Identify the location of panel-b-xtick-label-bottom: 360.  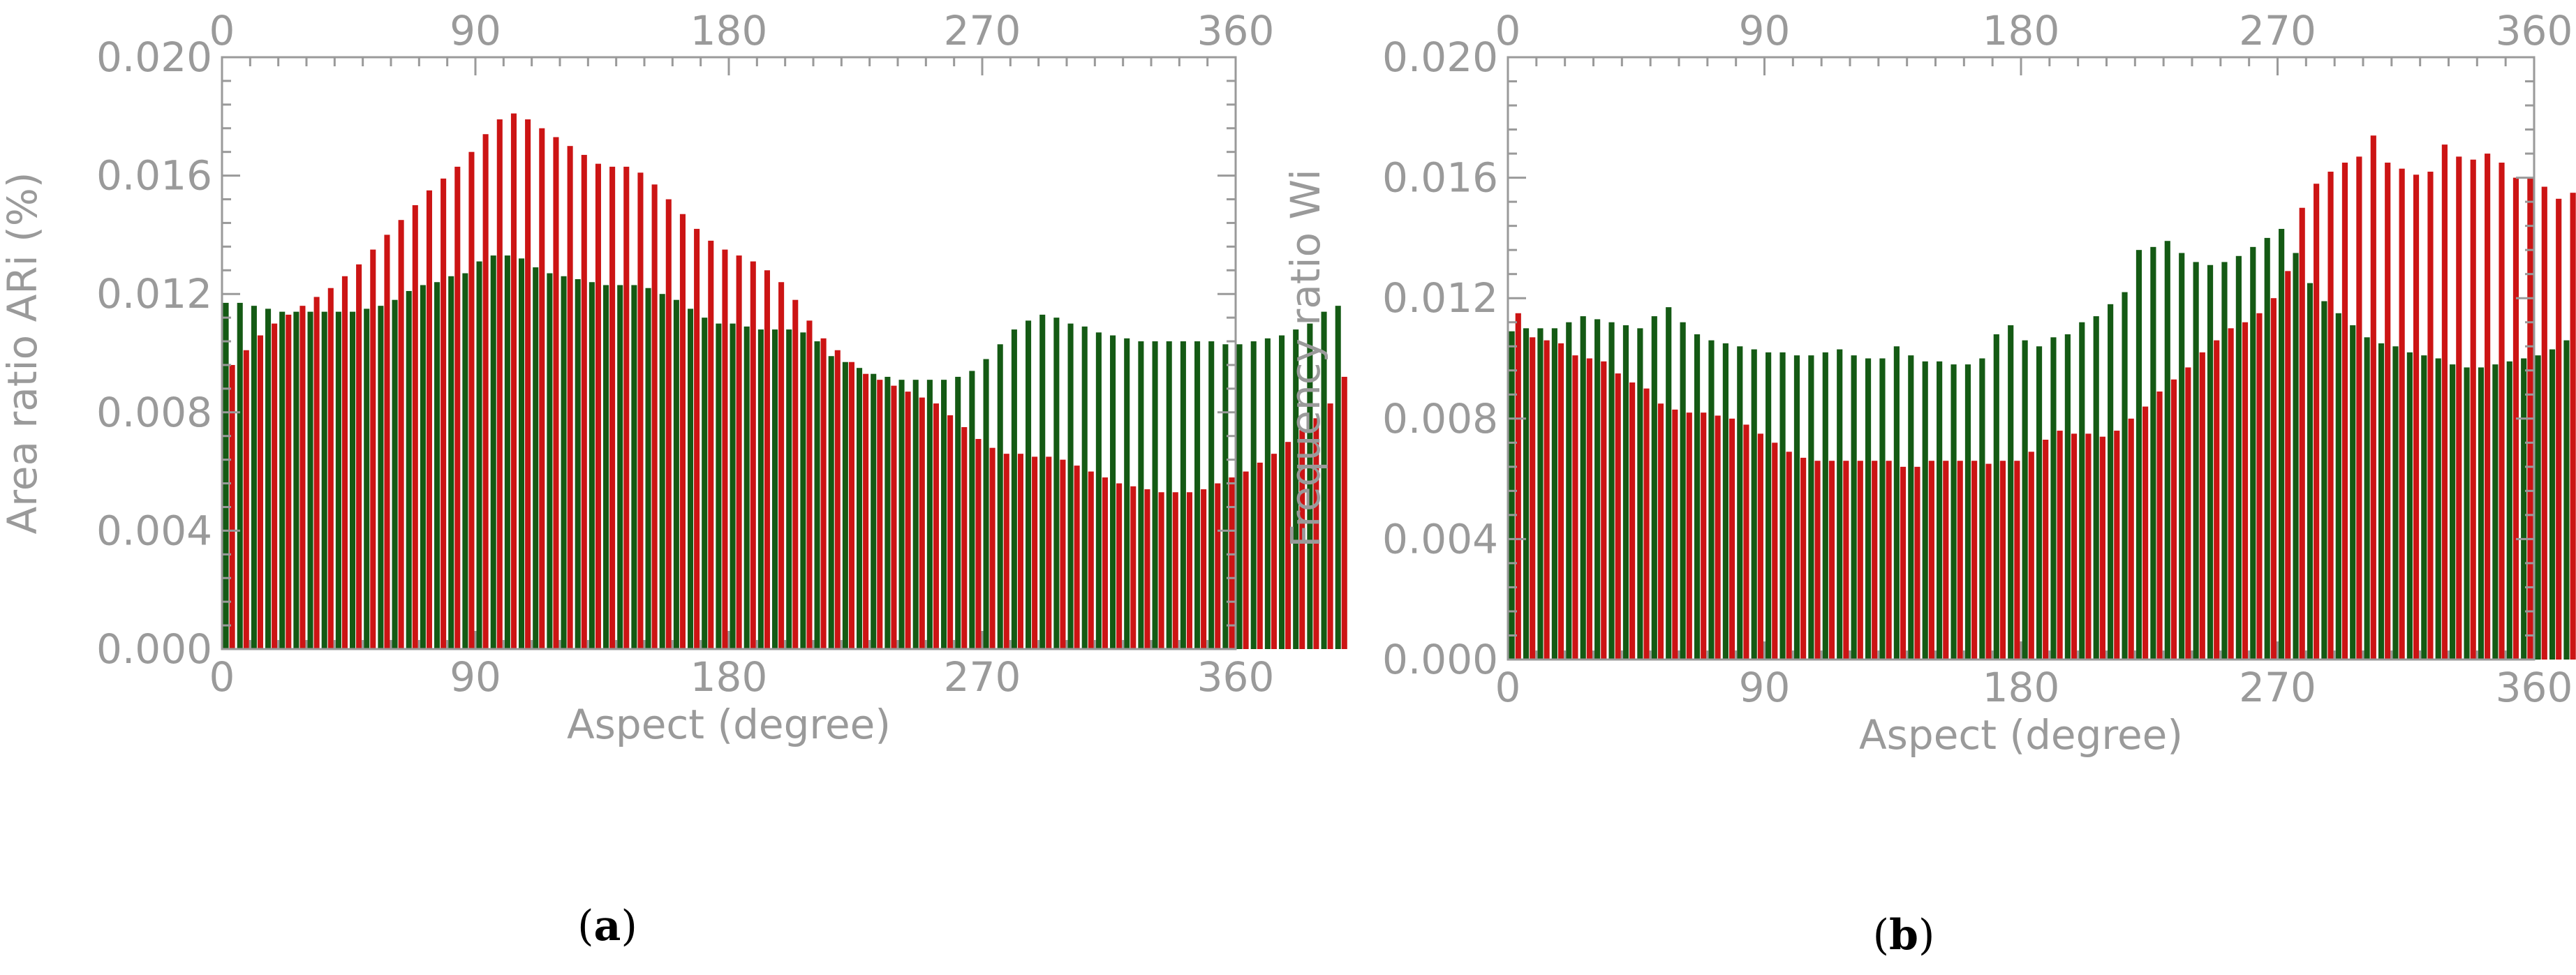
(2534, 688).